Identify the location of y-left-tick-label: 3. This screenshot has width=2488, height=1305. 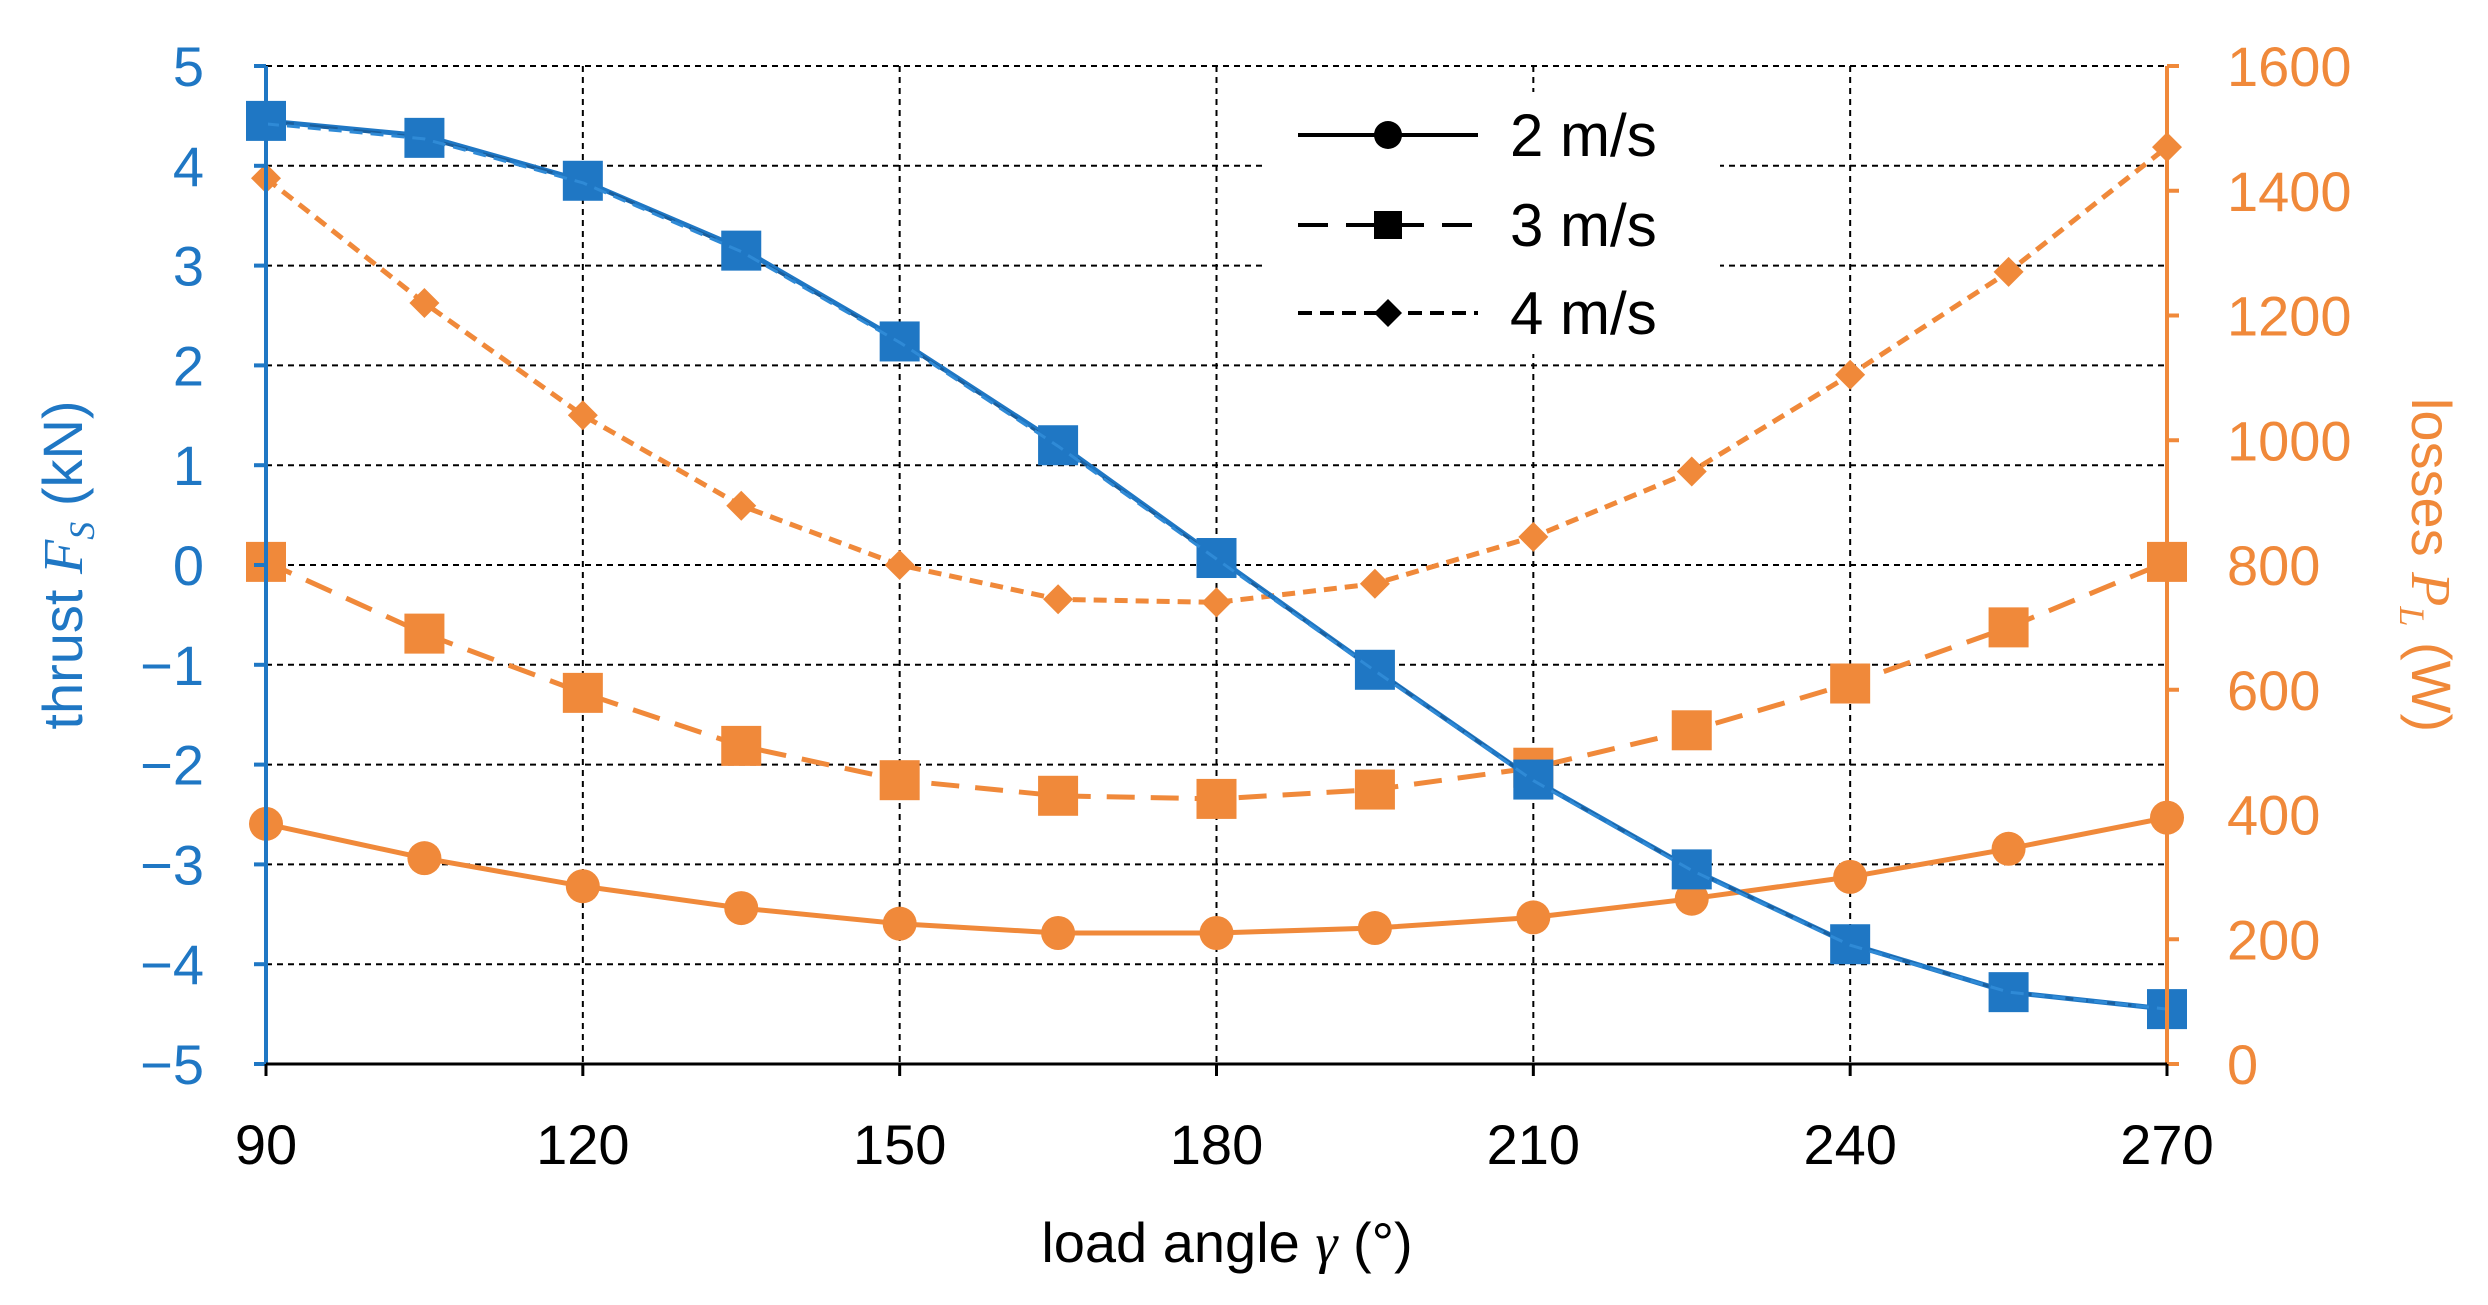
(188, 266).